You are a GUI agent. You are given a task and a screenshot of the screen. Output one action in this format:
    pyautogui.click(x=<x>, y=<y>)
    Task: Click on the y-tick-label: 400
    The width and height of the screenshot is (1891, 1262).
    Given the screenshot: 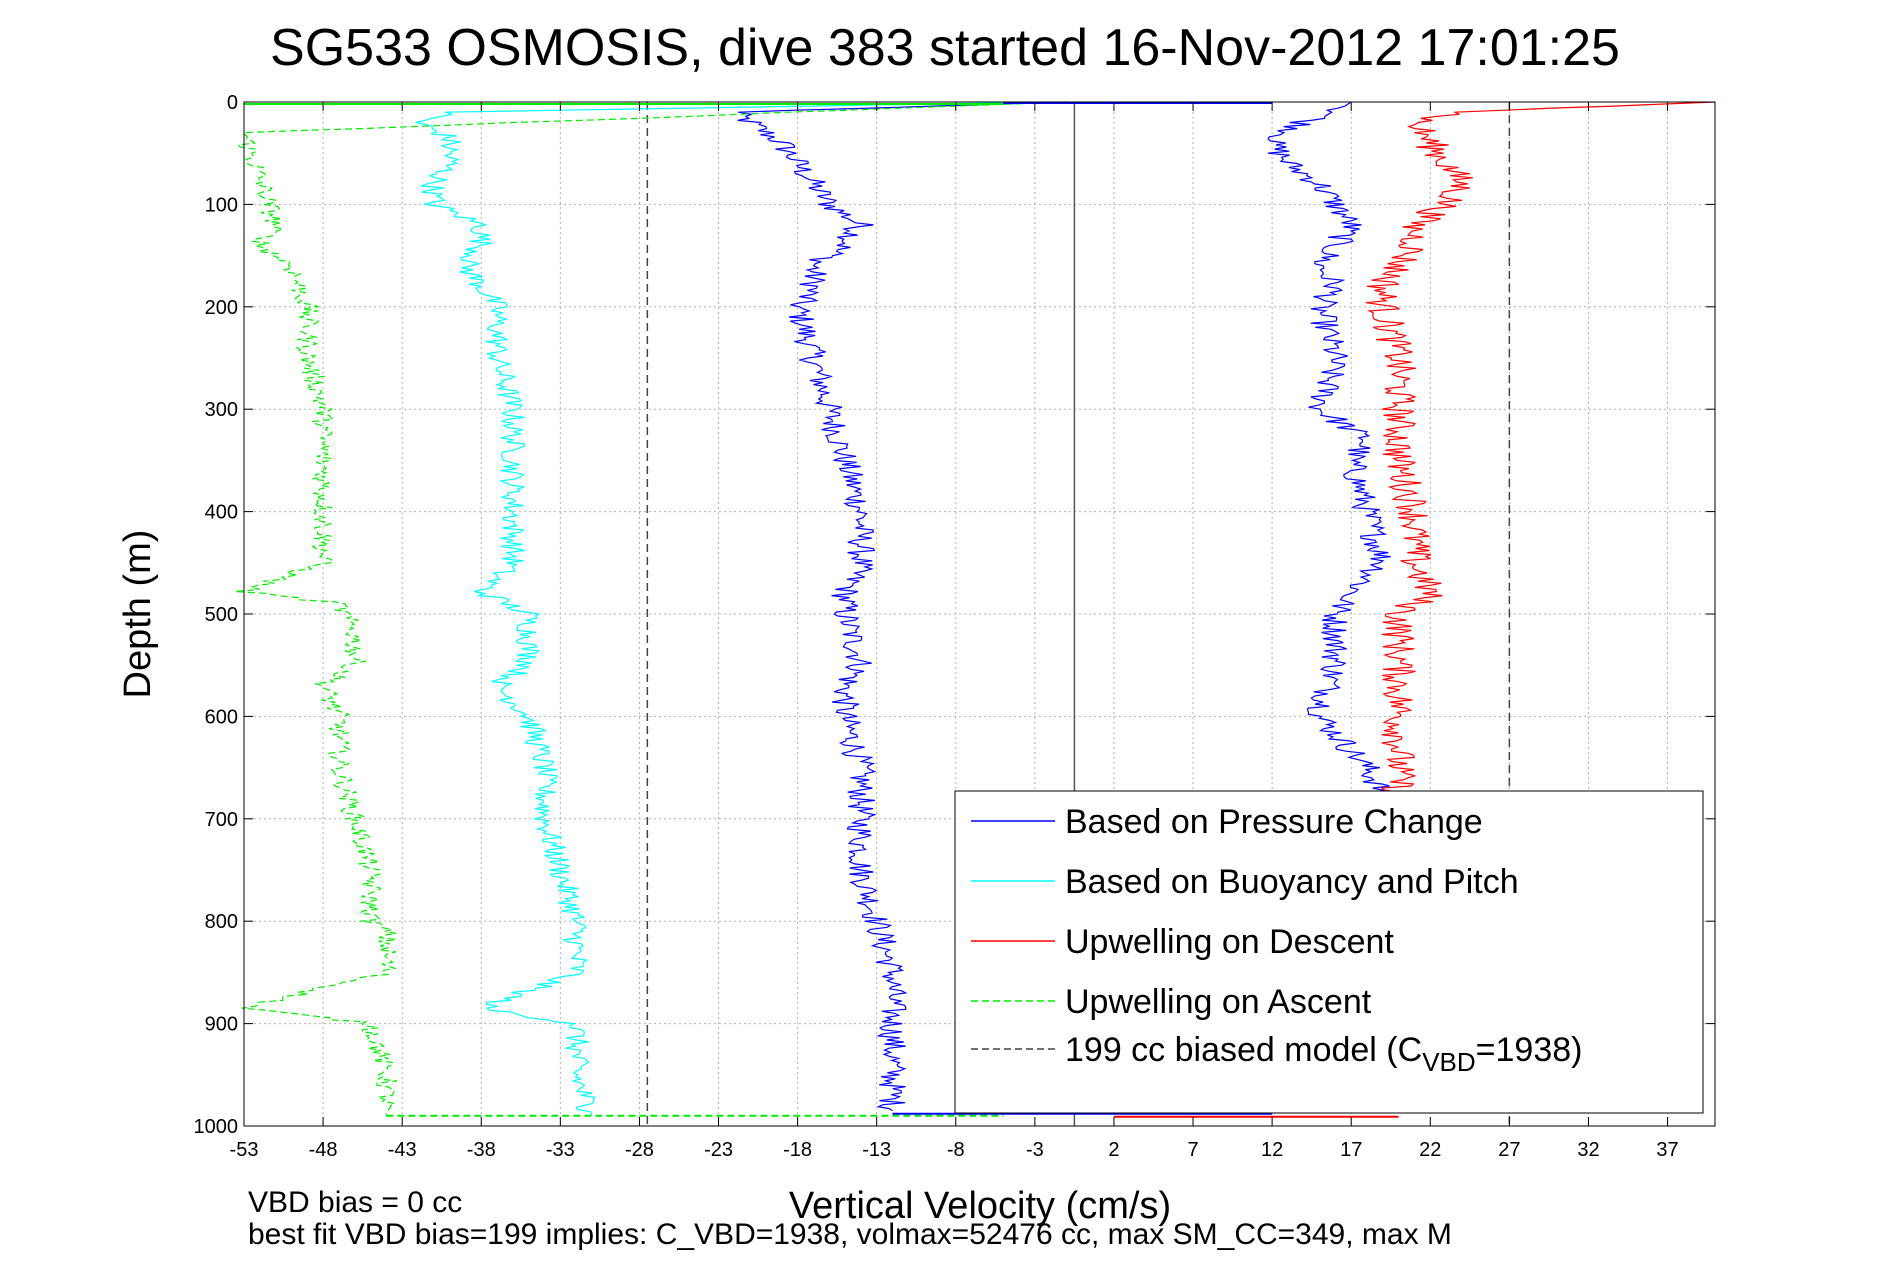 What is the action you would take?
    pyautogui.click(x=221, y=513)
    